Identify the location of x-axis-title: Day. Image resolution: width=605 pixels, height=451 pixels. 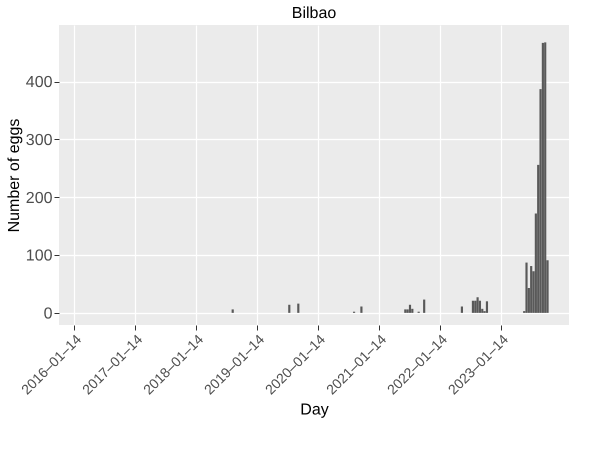
(314, 409).